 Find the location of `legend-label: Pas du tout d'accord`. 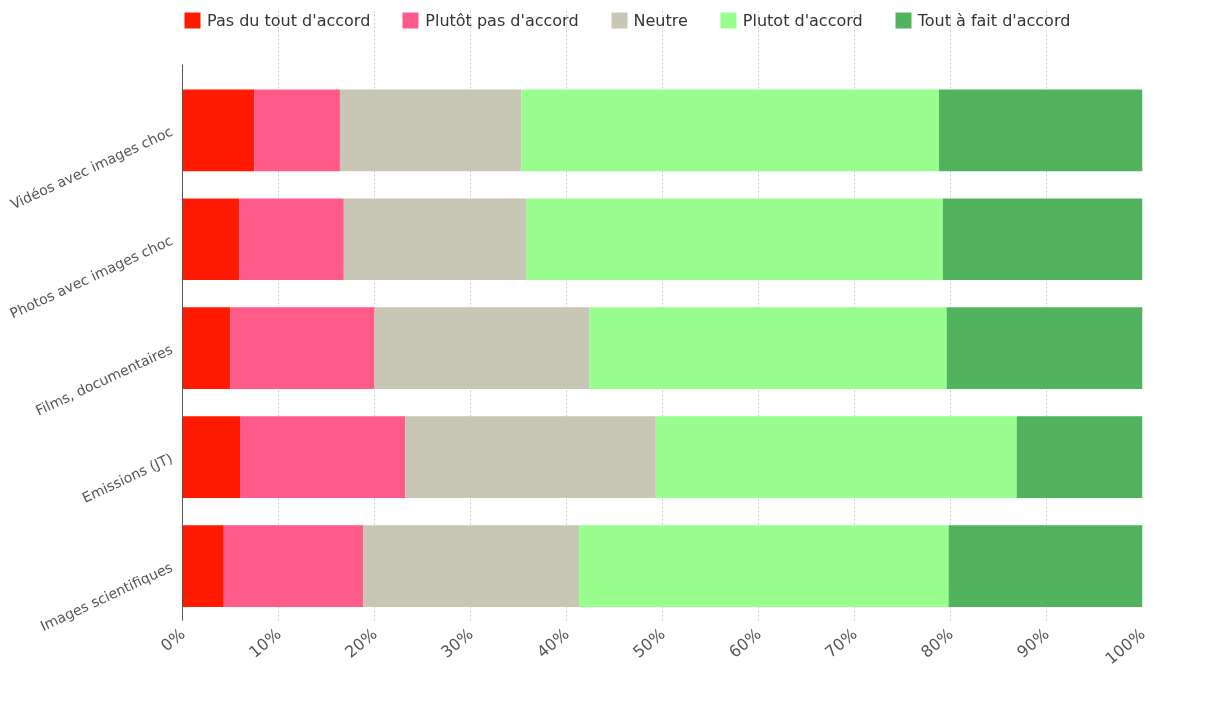

legend-label: Pas du tout d'accord is located at coordinates (289, 20).